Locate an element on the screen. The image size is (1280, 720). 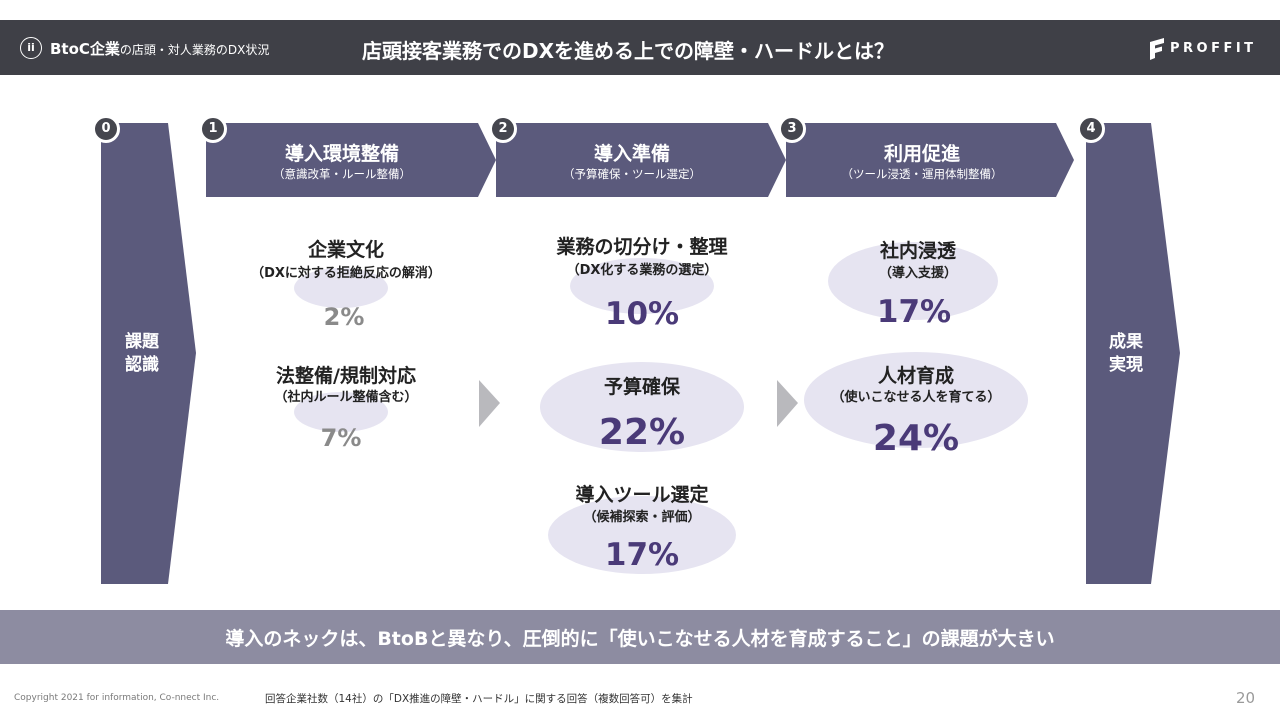
step-3-subtitle: （ツール浸透・運用体制整備） is located at coordinates (922, 174).